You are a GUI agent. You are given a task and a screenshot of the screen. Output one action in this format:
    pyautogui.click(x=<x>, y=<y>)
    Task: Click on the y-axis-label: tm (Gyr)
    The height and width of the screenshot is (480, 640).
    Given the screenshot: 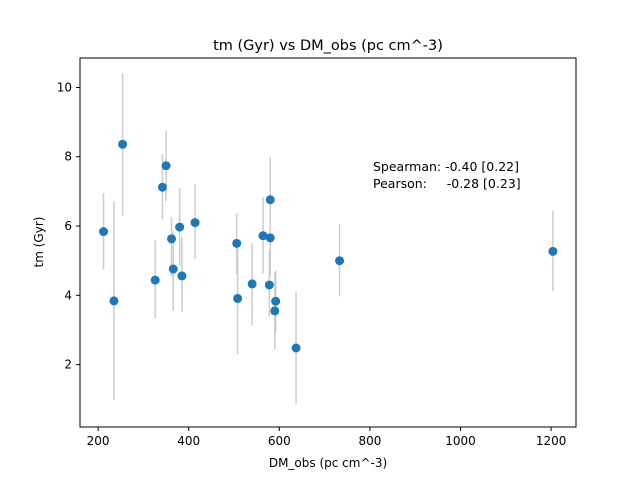 What is the action you would take?
    pyautogui.click(x=39, y=242)
    